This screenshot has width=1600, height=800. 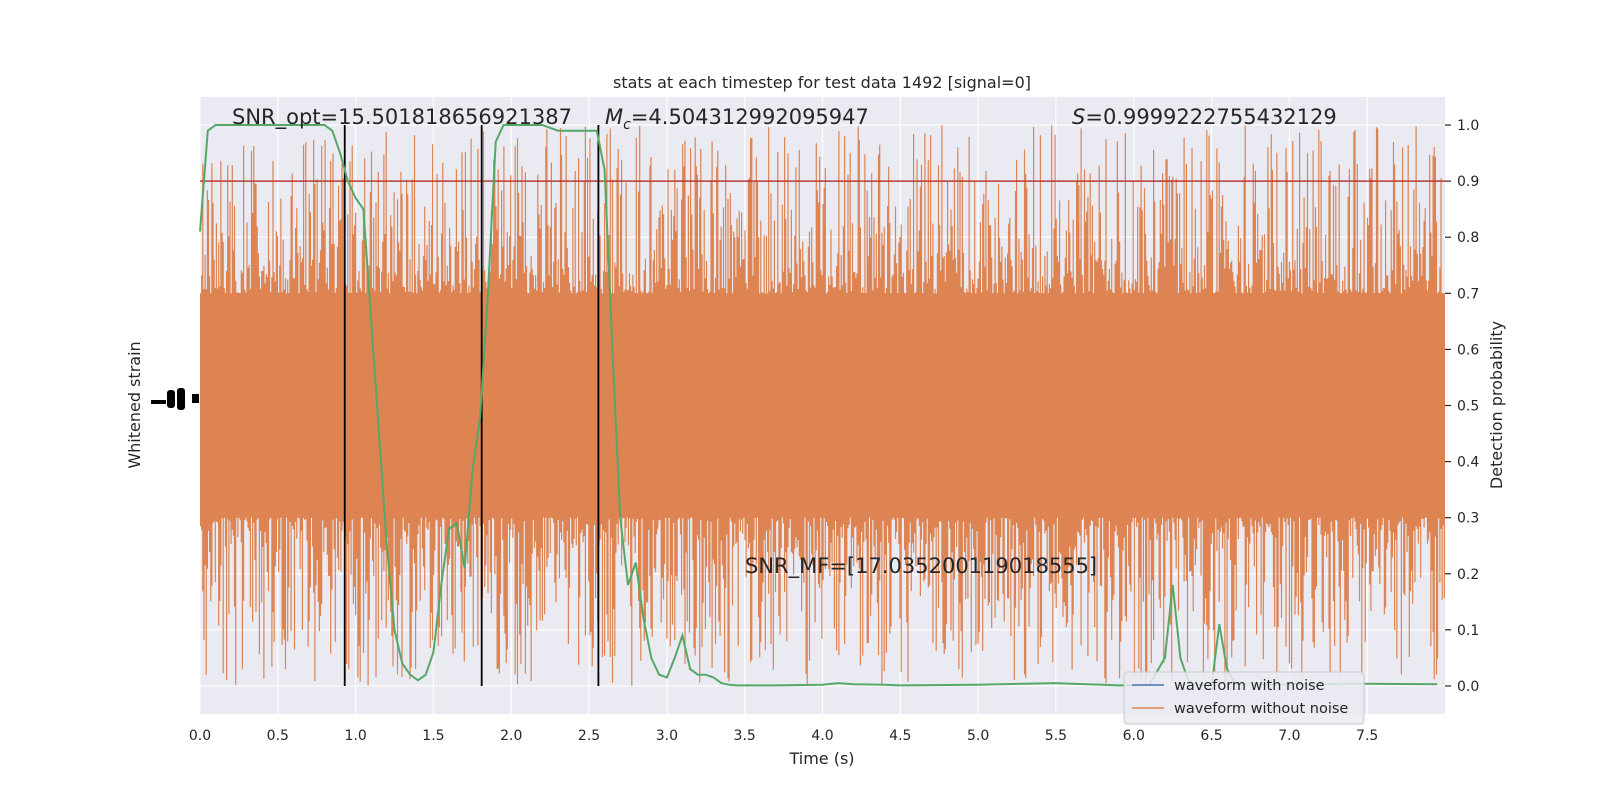 I want to click on s-annotation: S=0.9999222755432129, so click(x=1204, y=117).